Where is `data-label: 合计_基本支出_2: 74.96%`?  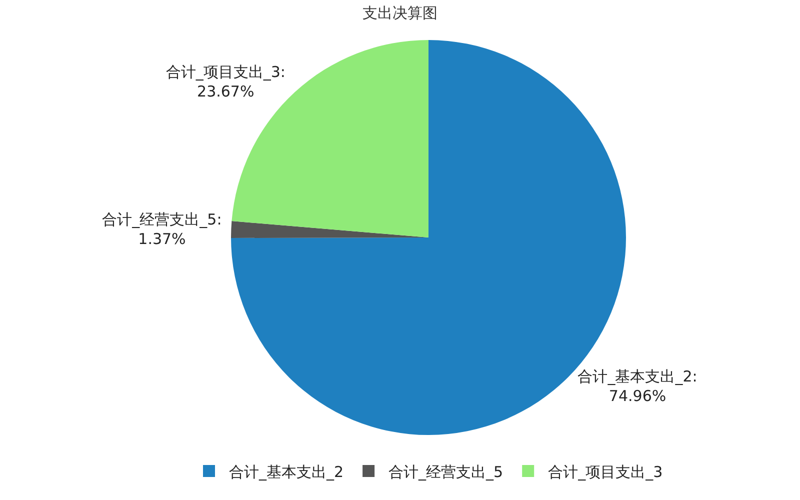
data-label: 合计_基本支出_2: 74.96% is located at coordinates (638, 387).